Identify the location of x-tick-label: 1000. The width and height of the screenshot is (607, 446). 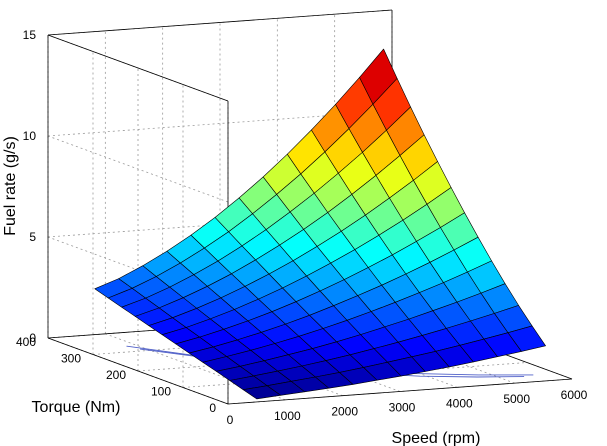
(287, 416).